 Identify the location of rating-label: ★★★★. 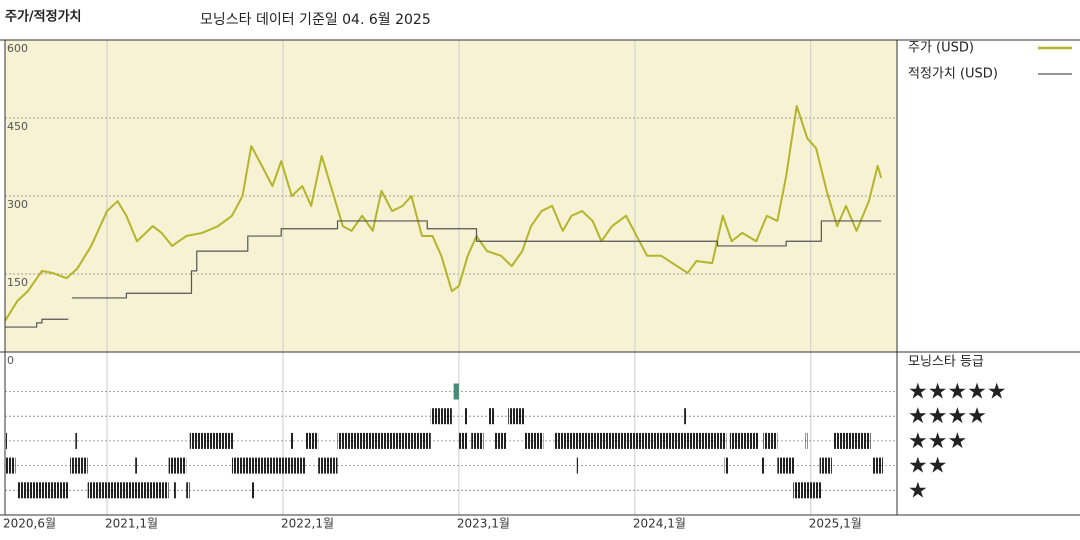
(947, 416).